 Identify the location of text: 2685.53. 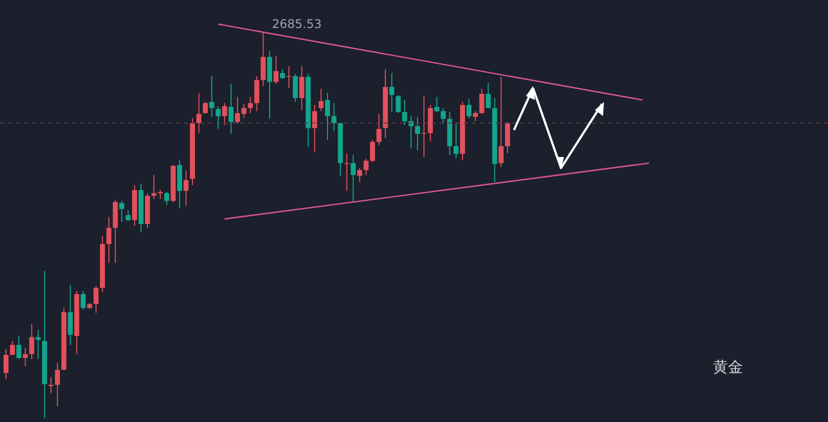
(297, 24).